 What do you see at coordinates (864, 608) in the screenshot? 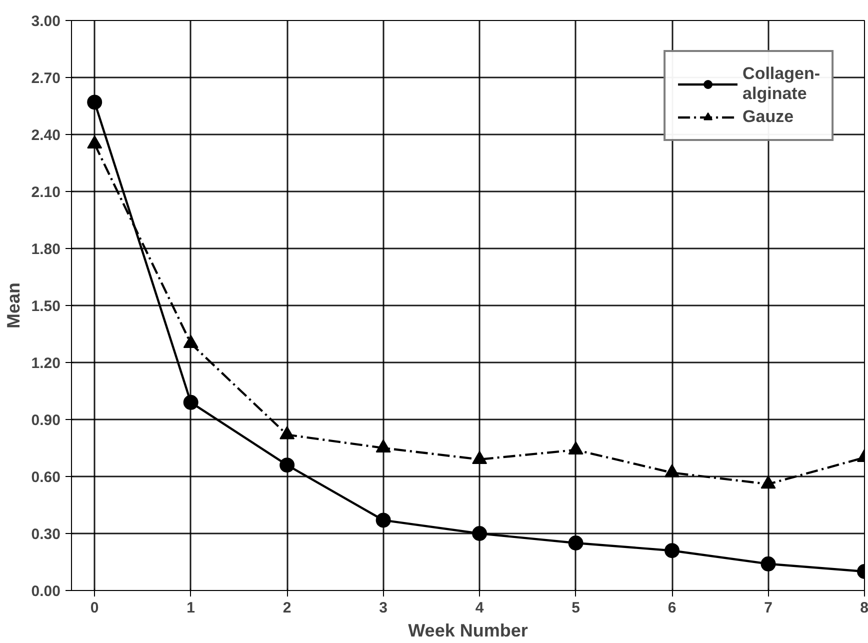
I see `x-tick-label: 8` at bounding box center [864, 608].